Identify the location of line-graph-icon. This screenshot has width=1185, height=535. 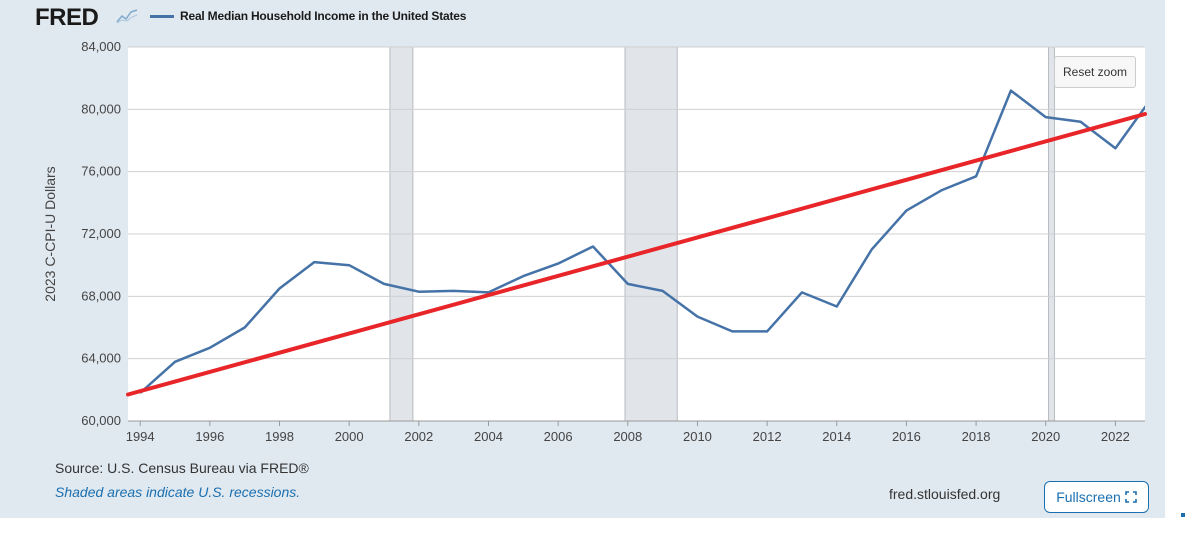
(127, 16).